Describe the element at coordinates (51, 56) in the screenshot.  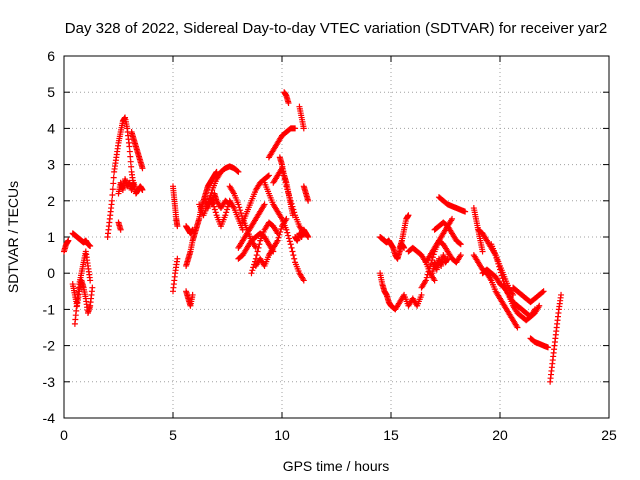
I see `y-tick-label: 6` at that location.